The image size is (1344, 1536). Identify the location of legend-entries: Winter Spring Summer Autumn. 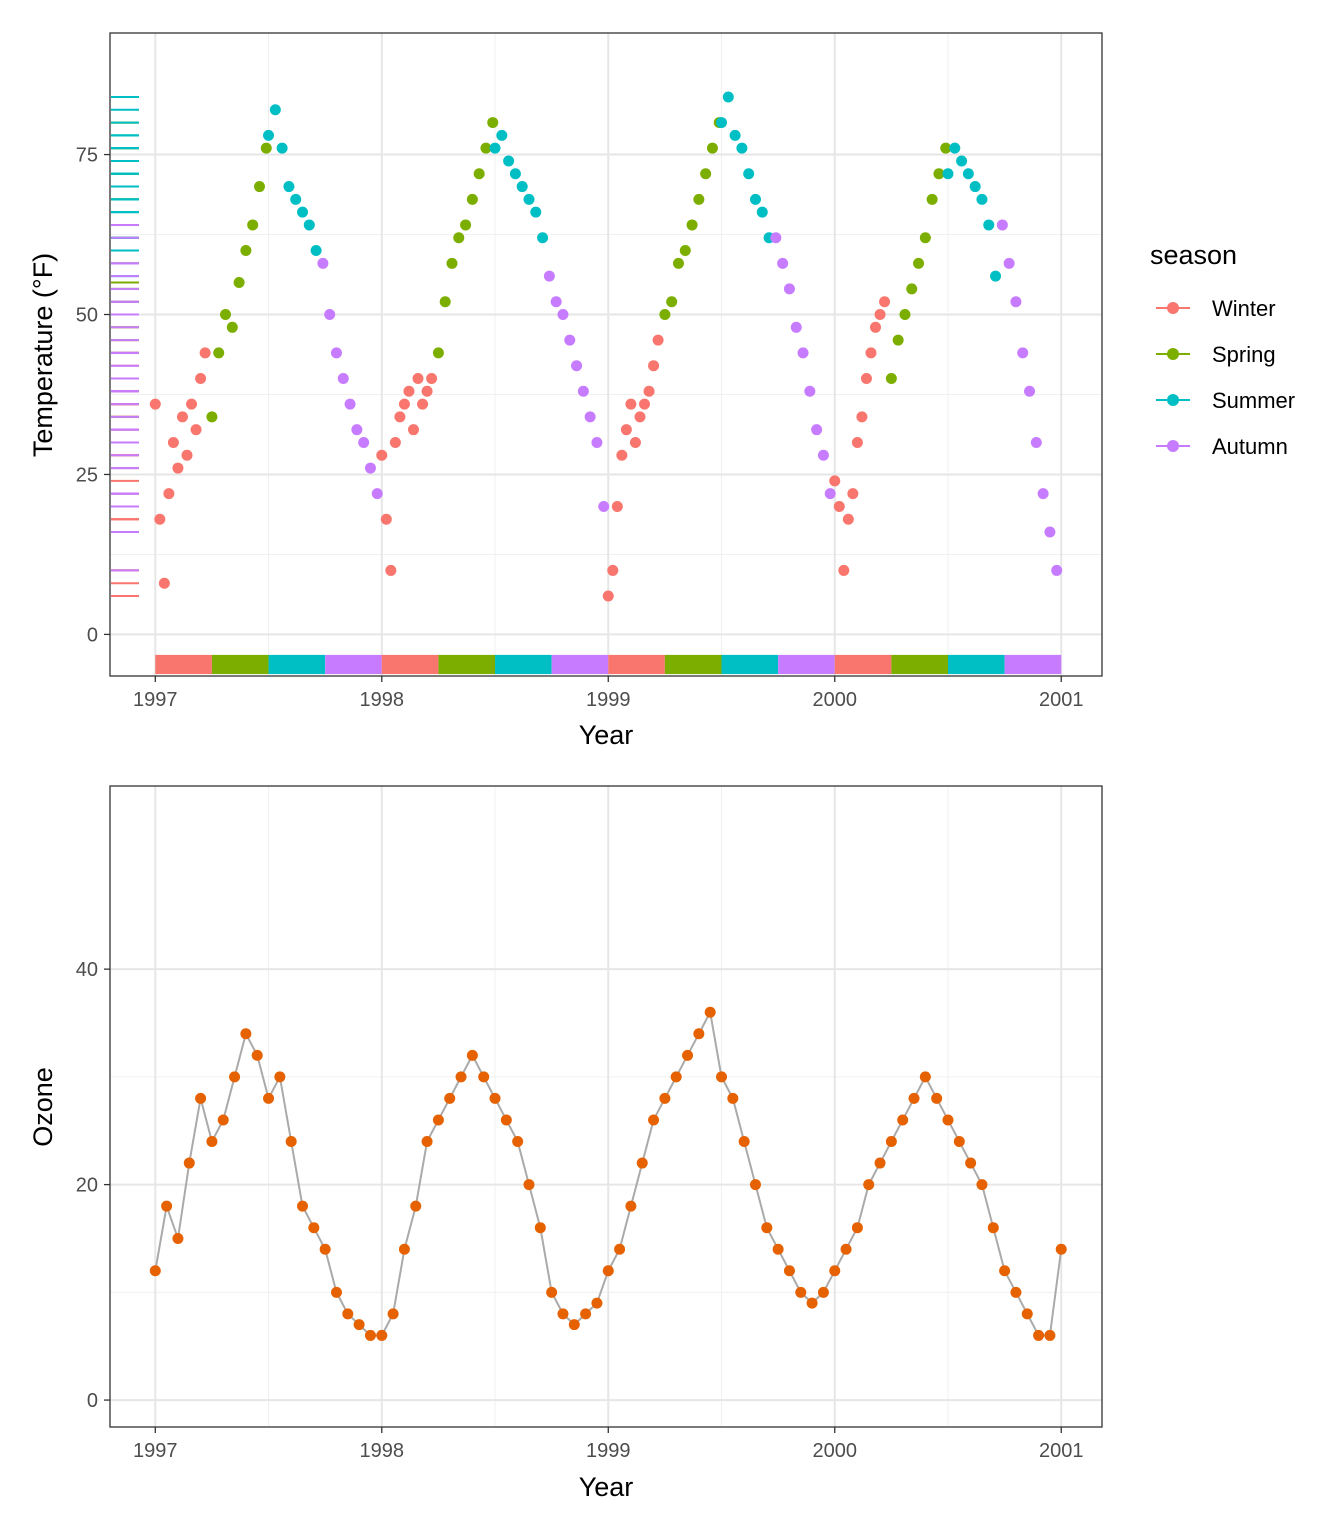
(1225, 377).